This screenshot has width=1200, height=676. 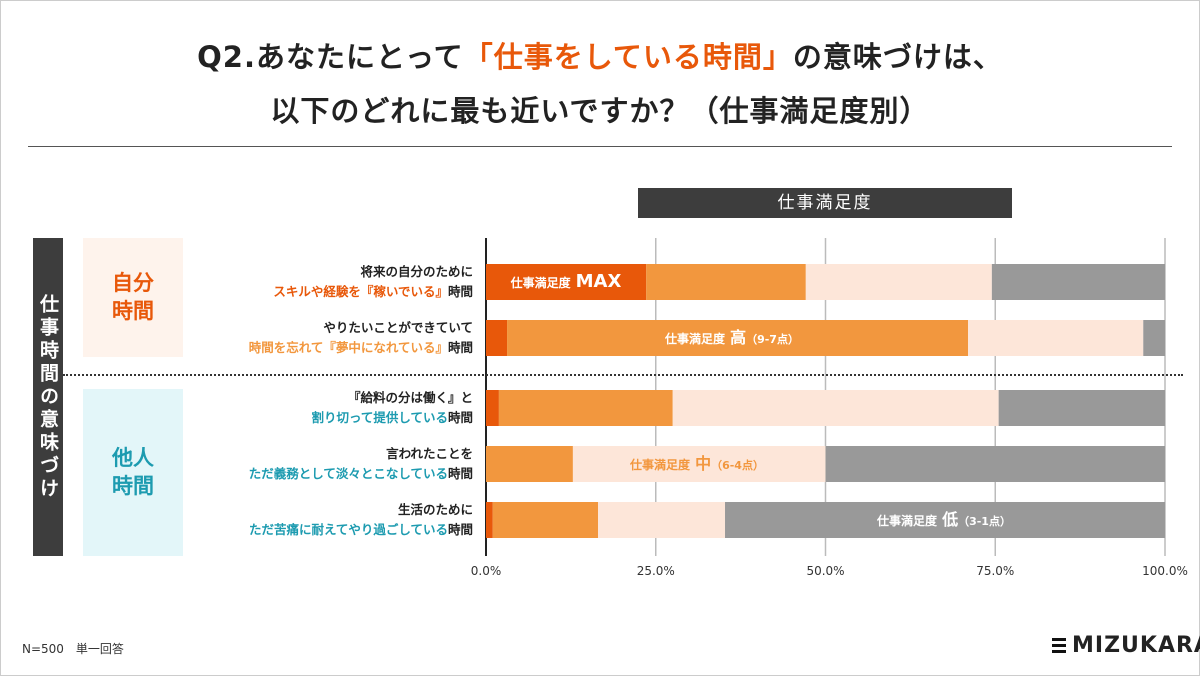 What do you see at coordinates (410, 397) in the screenshot?
I see `row-label-line1: 『給料の分は働く』と` at bounding box center [410, 397].